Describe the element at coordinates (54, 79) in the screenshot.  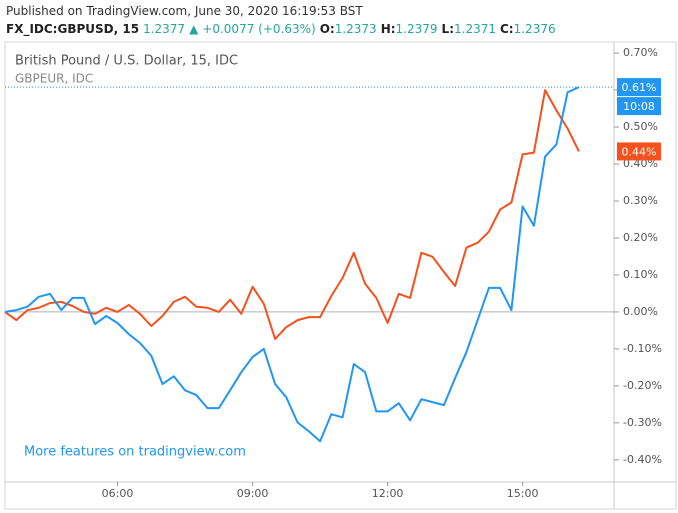
I see `legend-entry: GBPEUR, IDC` at that location.